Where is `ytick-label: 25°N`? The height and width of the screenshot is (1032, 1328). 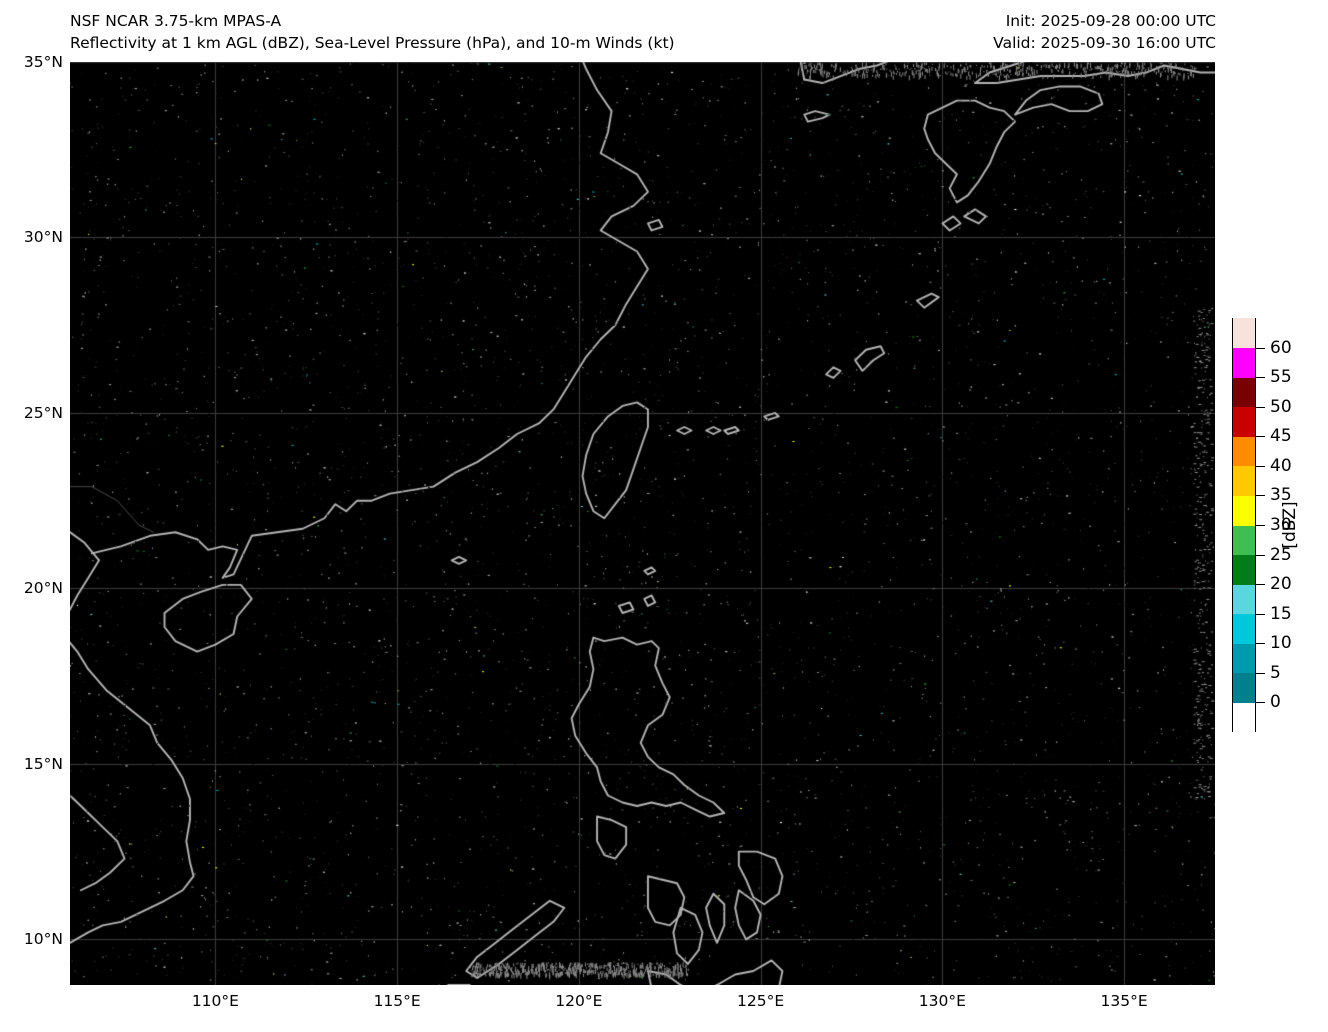 ytick-label: 25°N is located at coordinates (43, 412).